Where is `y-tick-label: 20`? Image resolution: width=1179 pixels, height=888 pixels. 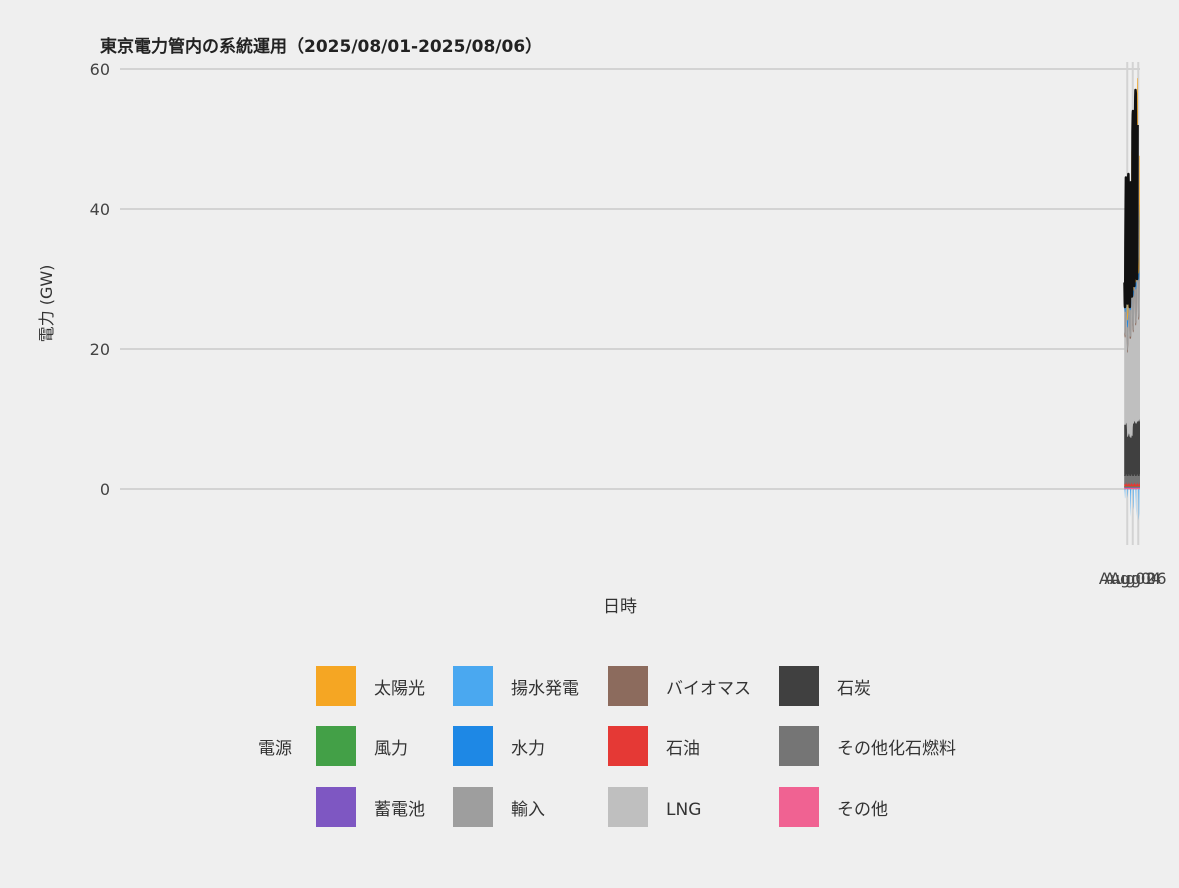 y-tick-label: 20 is located at coordinates (100, 349).